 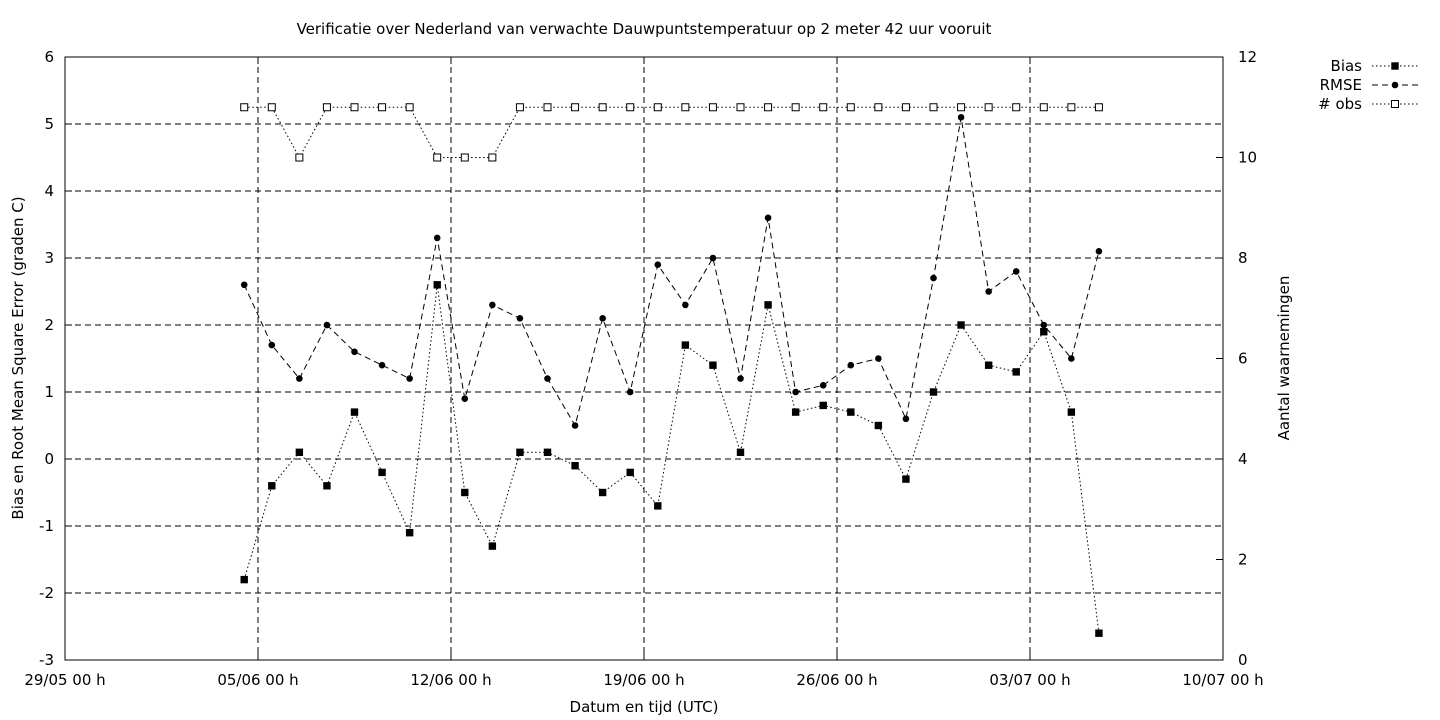 What do you see at coordinates (450, 680) in the screenshot?
I see `x-tick-label: 12/06 00 h` at bounding box center [450, 680].